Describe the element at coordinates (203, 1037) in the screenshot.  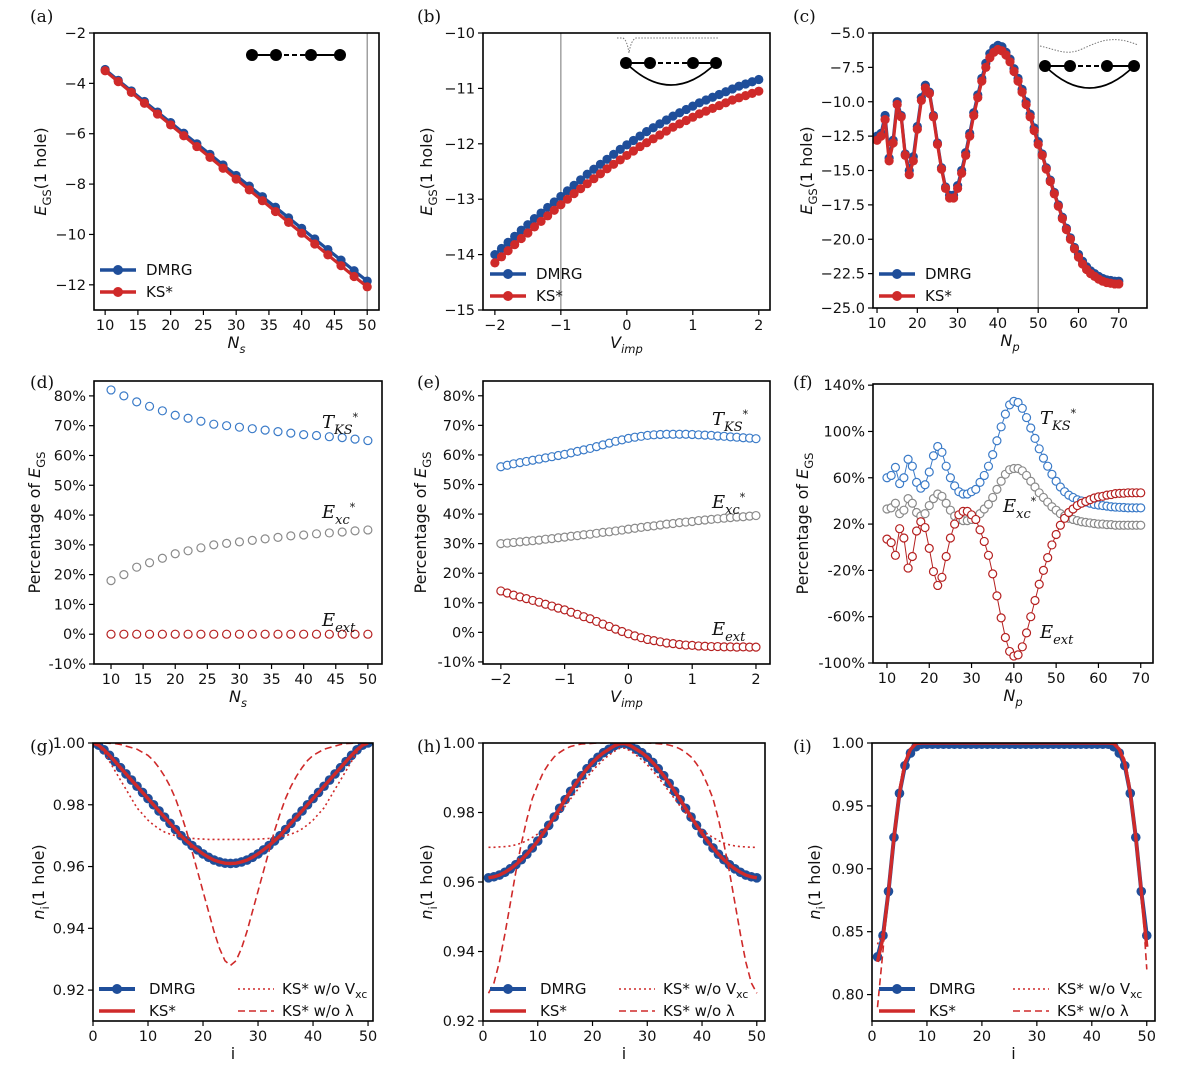
I see `x-tick-label: 20` at that location.